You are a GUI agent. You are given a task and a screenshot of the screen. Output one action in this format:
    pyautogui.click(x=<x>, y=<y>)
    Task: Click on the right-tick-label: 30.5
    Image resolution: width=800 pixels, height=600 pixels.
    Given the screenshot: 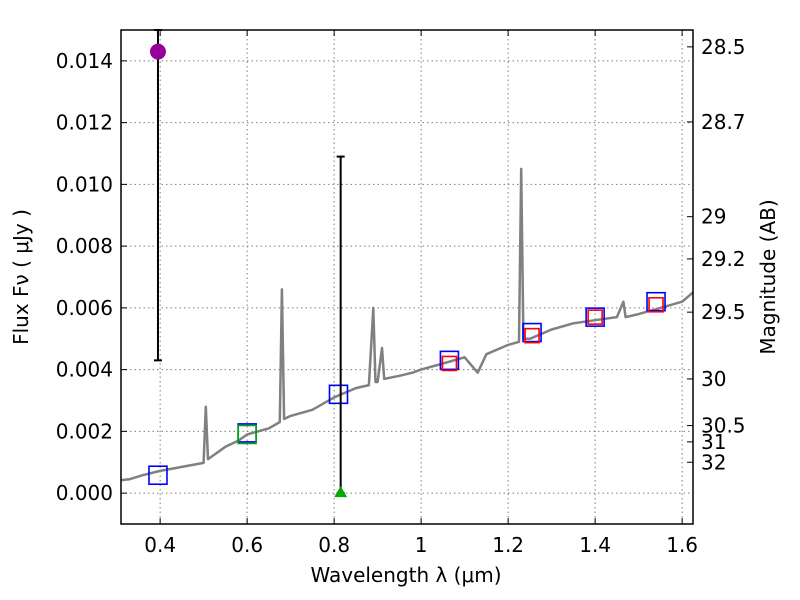 What is the action you would take?
    pyautogui.click(x=723, y=426)
    